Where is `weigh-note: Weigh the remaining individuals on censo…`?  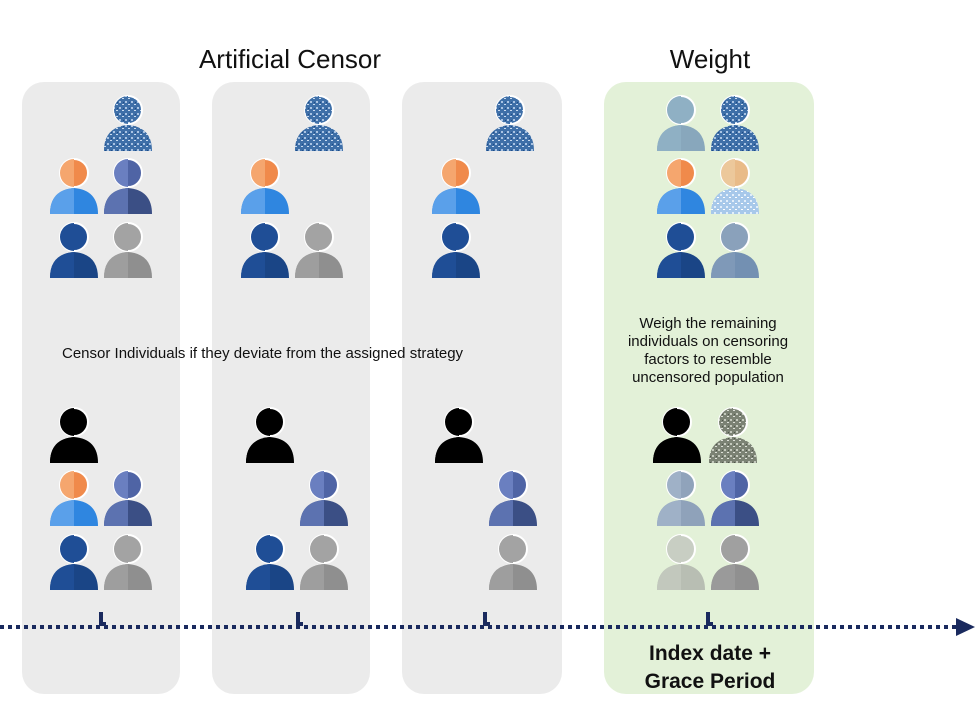
weigh-note: Weigh the remaining individuals on censo… is located at coordinates (708, 350).